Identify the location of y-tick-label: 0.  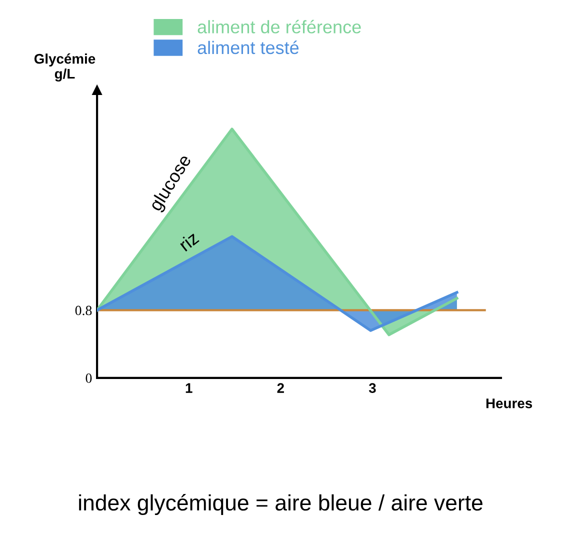
(89, 378).